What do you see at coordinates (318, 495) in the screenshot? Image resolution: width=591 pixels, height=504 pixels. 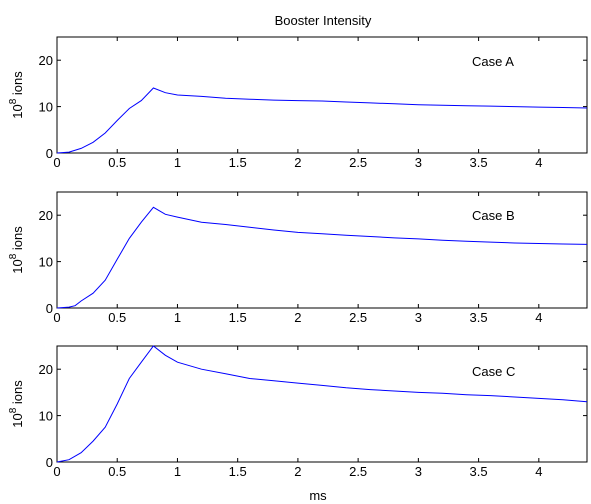 I see `x-axis-label: ms` at bounding box center [318, 495].